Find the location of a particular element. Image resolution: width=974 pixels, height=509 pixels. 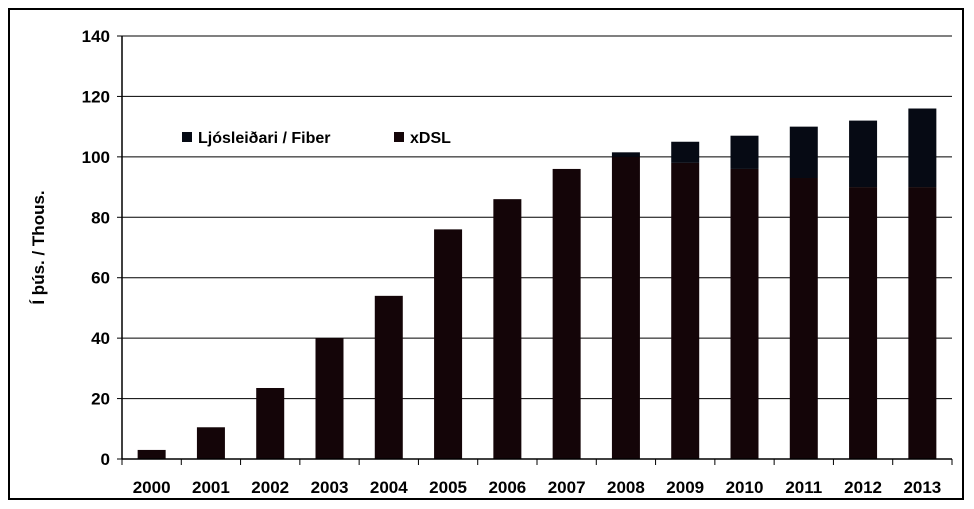

bar-xdsl-2007 is located at coordinates (566, 313).